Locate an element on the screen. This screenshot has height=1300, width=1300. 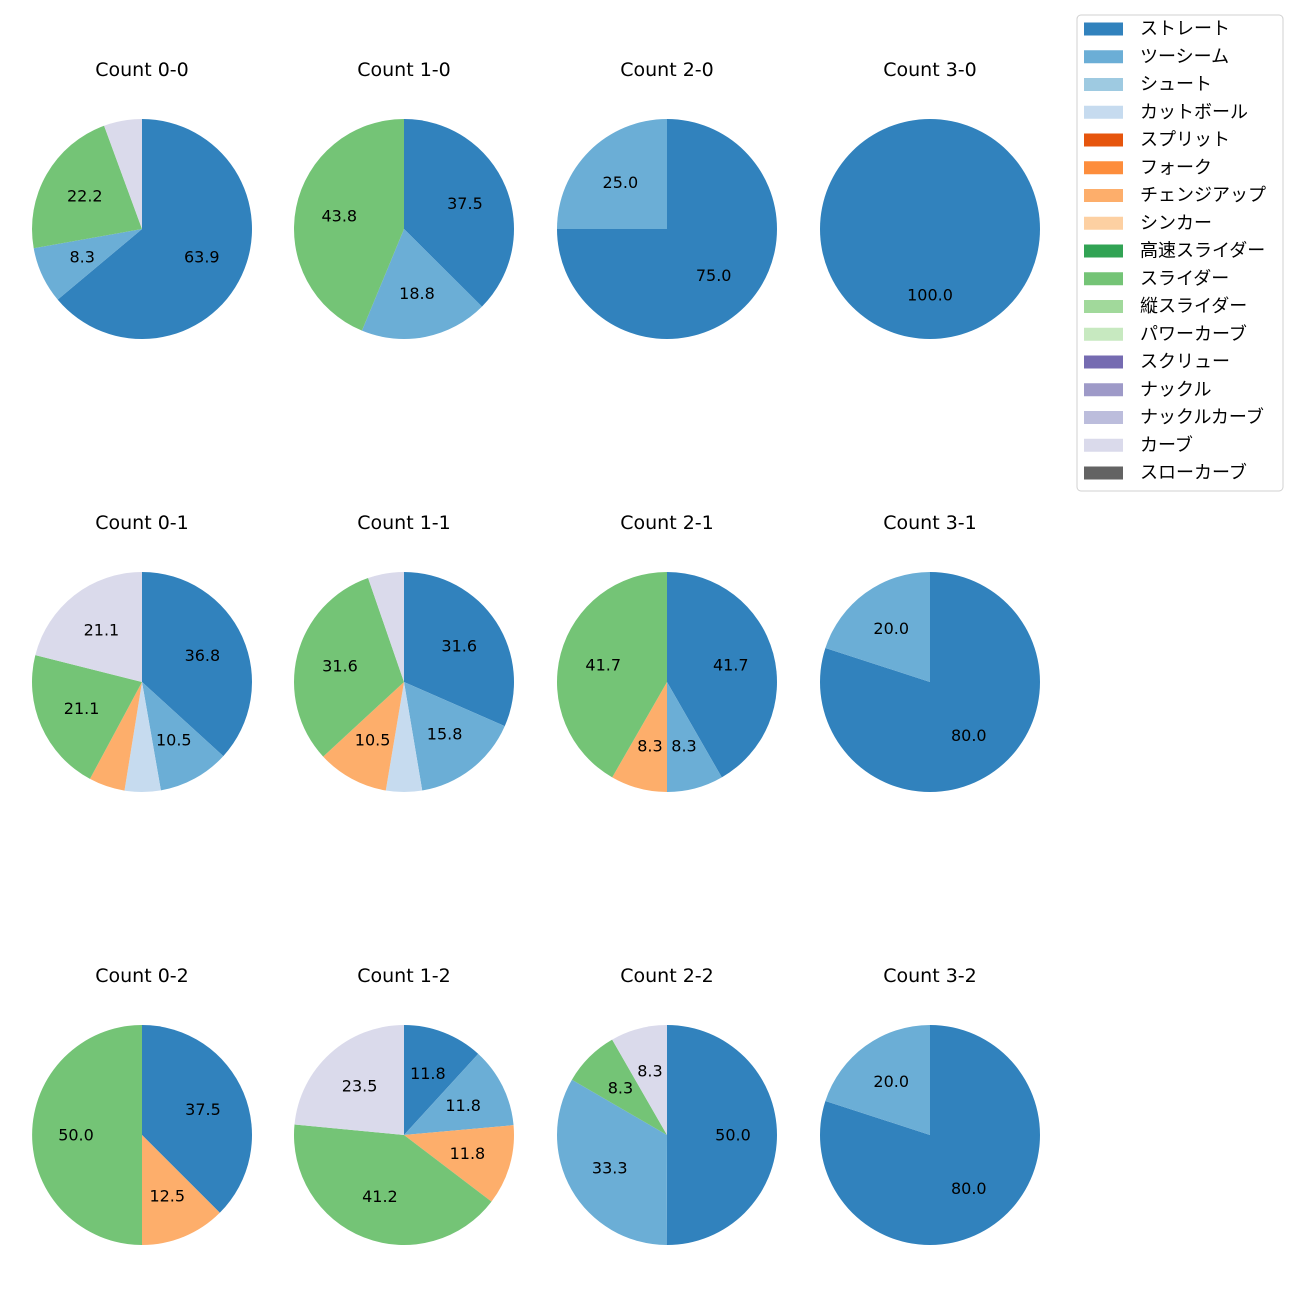
pie-chart: Count 2-0 75.0 25.0 is located at coordinates (667, 199).